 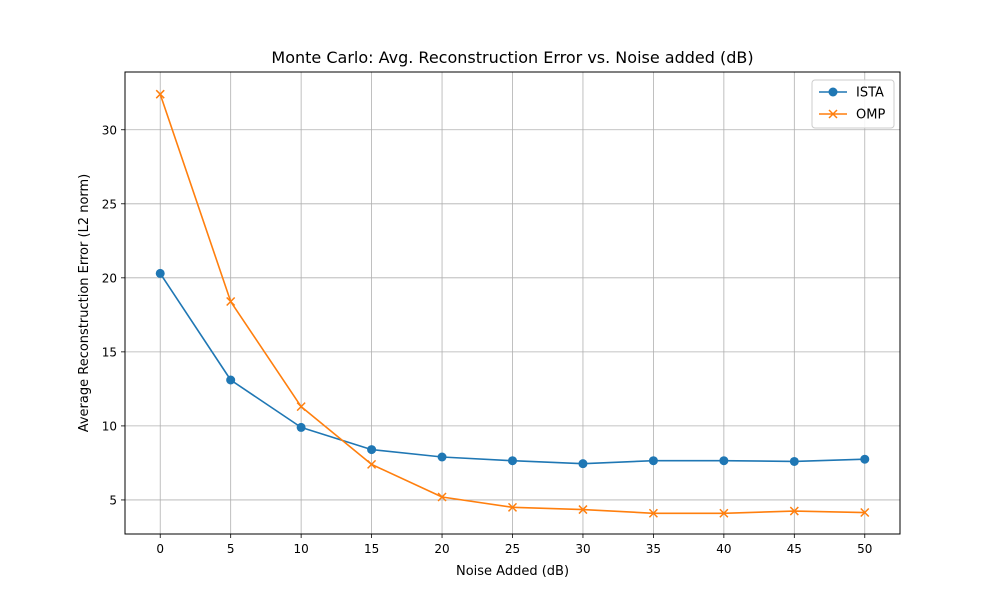 I want to click on y-tick-label: 5, so click(x=113, y=500).